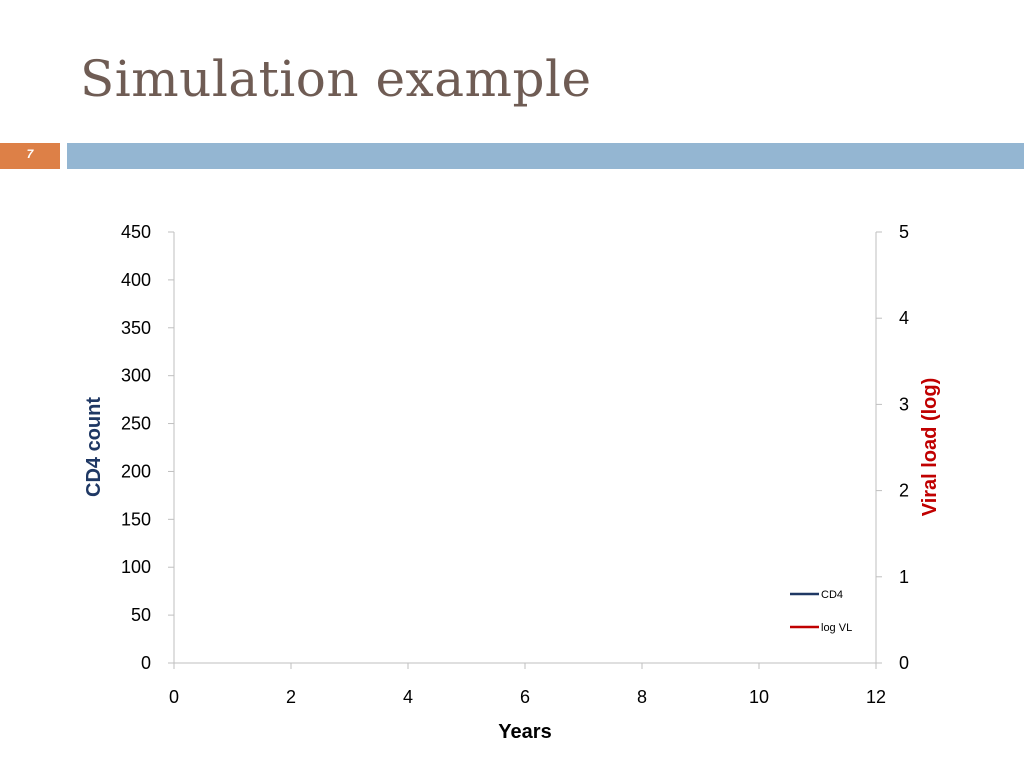  What do you see at coordinates (876, 697) in the screenshot?
I see `x-tick-label: 12` at bounding box center [876, 697].